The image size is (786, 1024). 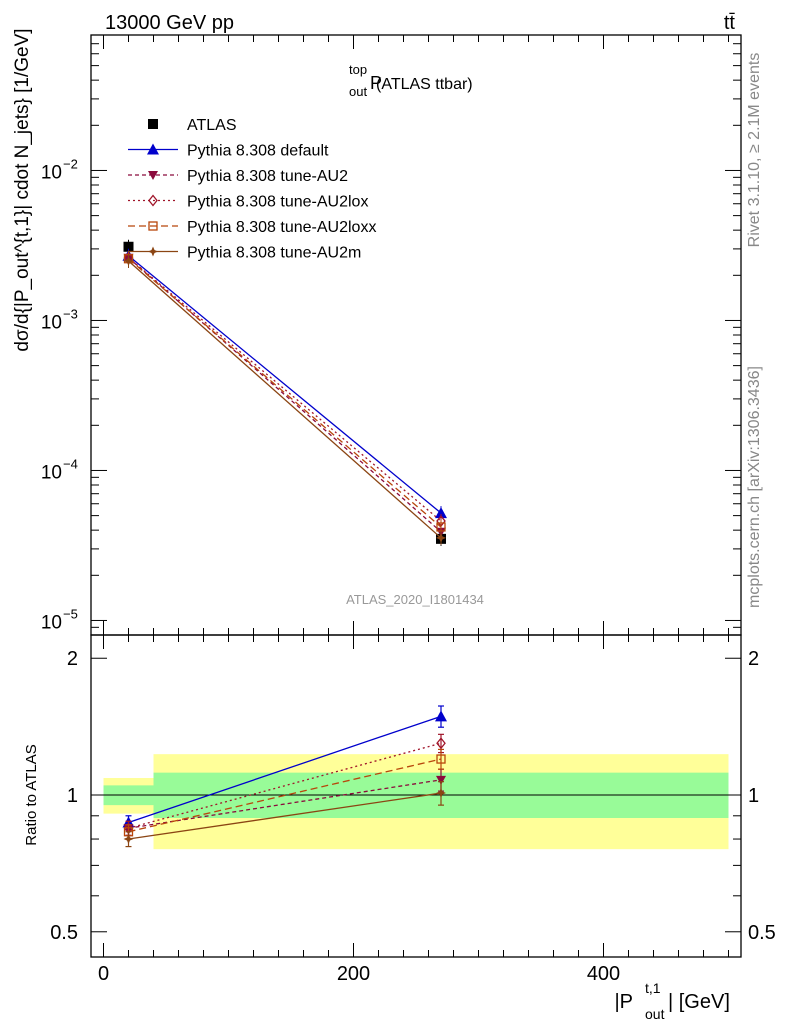 I want to click on legend-label-au2loxx: Pythia 8.308 tune-AU2loxx, so click(x=281, y=227).